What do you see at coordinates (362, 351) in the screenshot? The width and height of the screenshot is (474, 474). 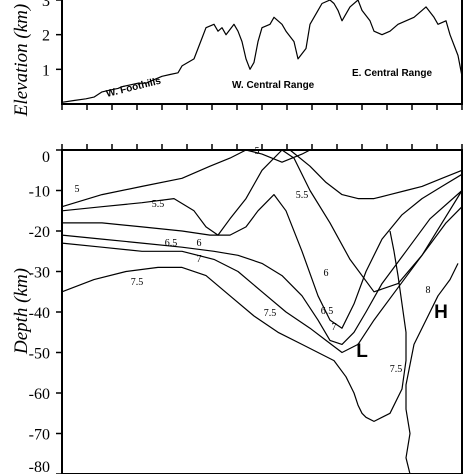 I see `zone-label: L` at bounding box center [362, 351].